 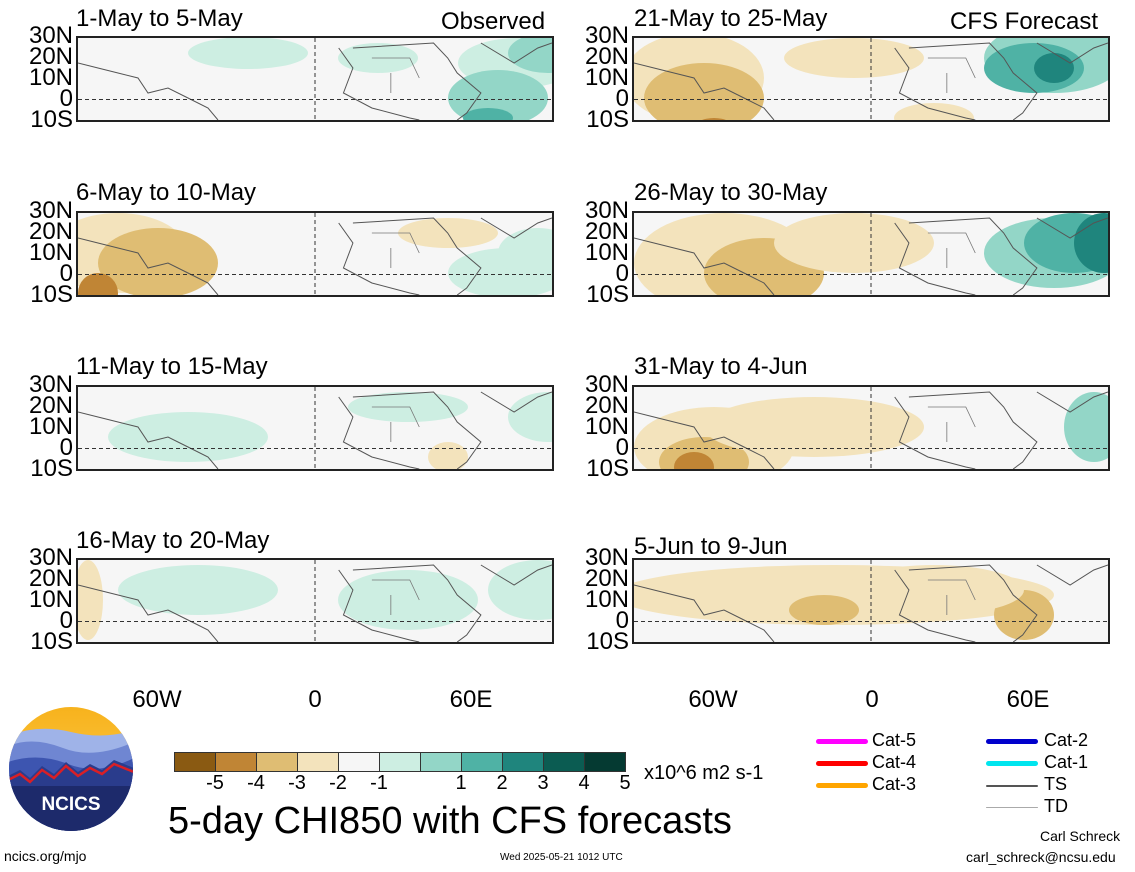 What do you see at coordinates (1028, 699) in the screenshot?
I see `xlabel-right-60e: 60E` at bounding box center [1028, 699].